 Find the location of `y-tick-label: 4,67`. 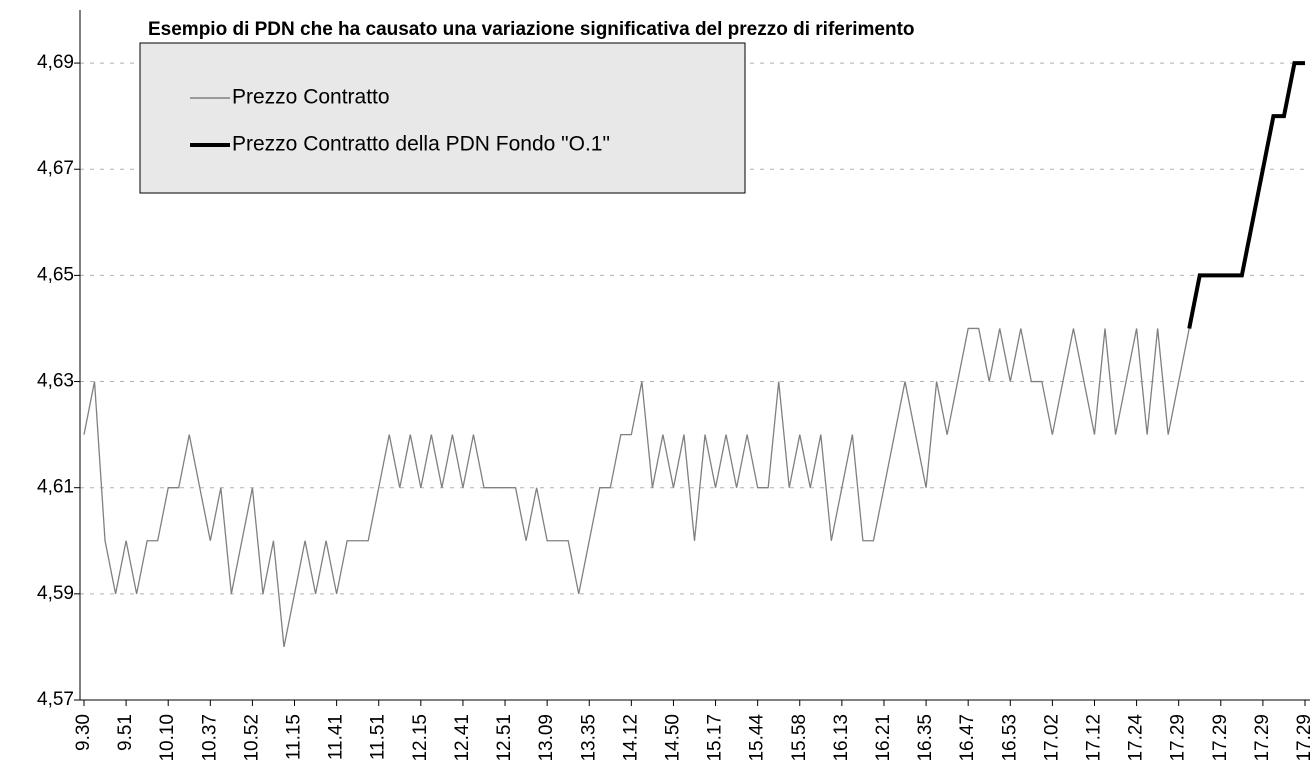

y-tick-label: 4,67 is located at coordinates (55, 168).